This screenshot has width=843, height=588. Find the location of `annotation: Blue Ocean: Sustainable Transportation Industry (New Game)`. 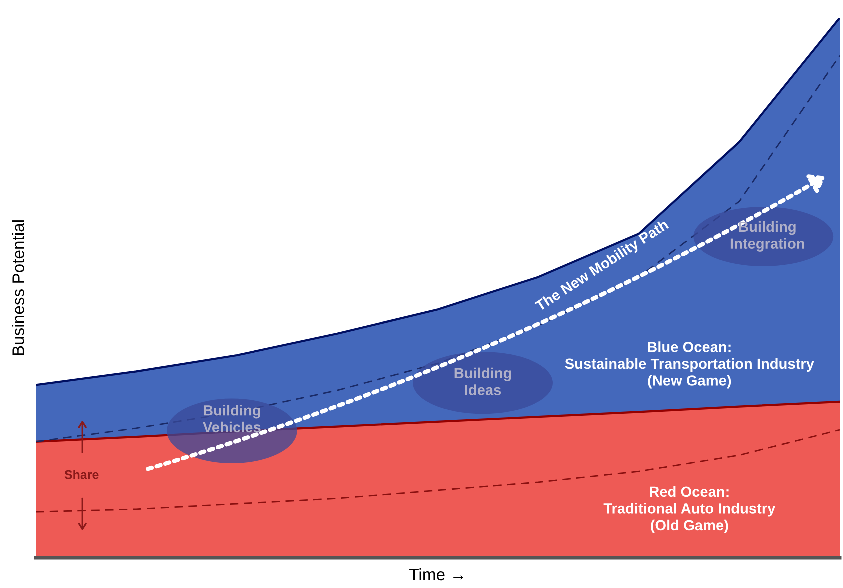

annotation: Blue Ocean: Sustainable Transportation Industry (New Game) is located at coordinates (689, 365).